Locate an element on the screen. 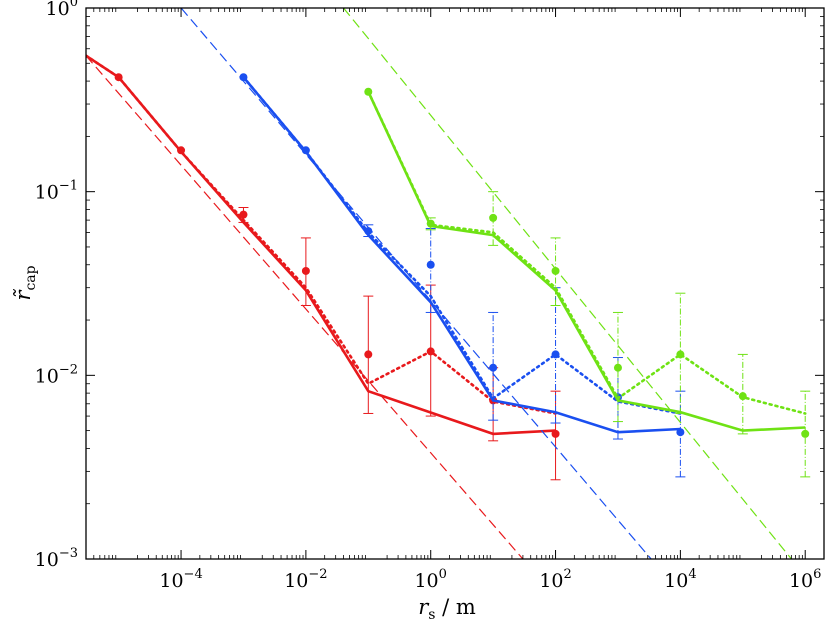 The height and width of the screenshot is (626, 830). x-tick-label: 10² is located at coordinates (555, 579).